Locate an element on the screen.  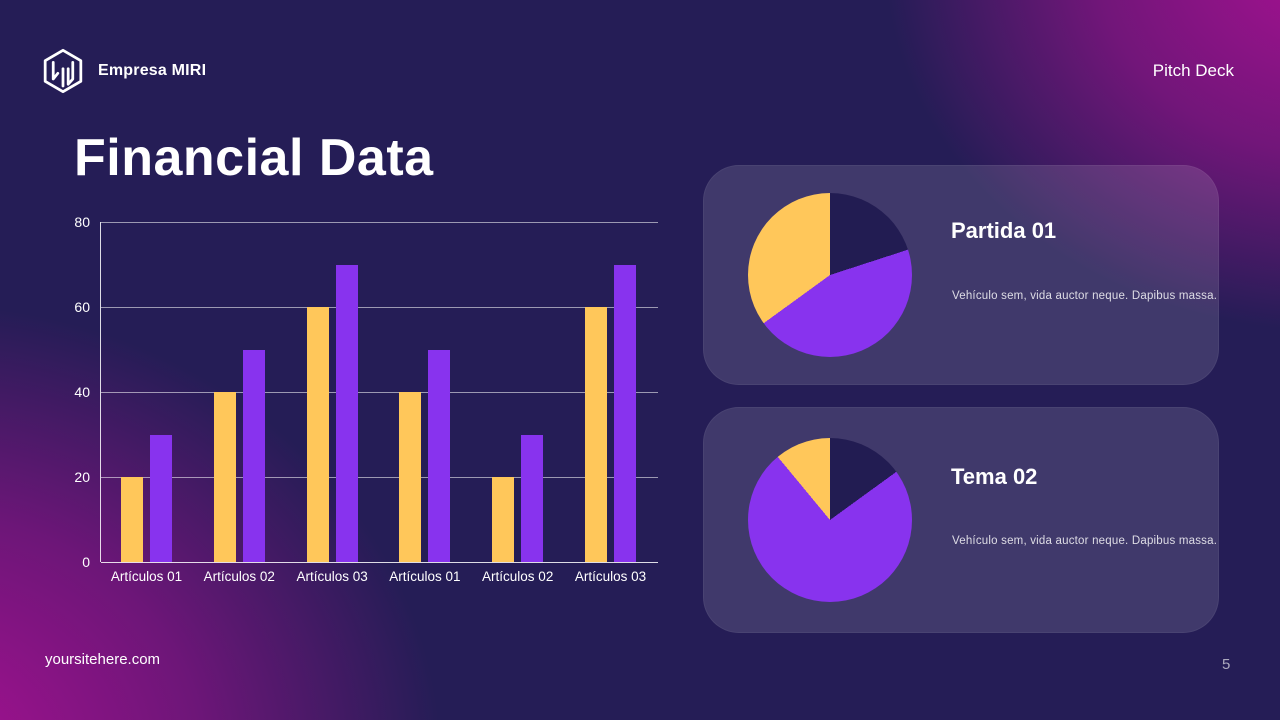
company-logo-icon is located at coordinates (63, 71).